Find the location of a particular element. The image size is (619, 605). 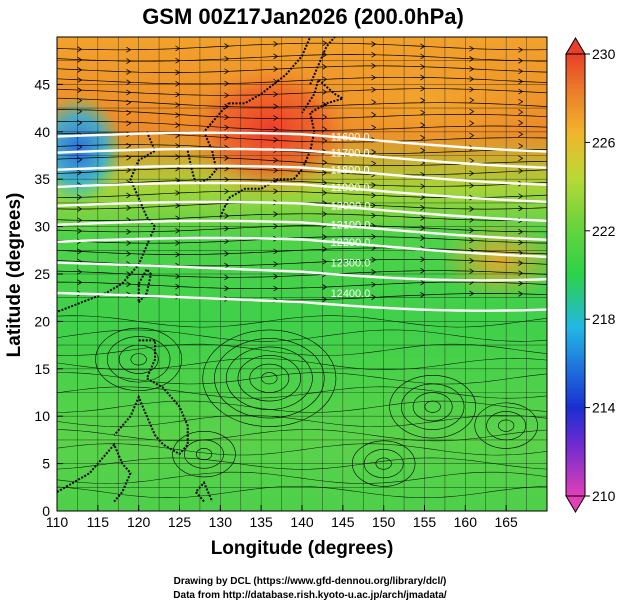

y-axis: 0 5 10 15 20 25 30 35 40 45 is located at coordinates (48, 297).